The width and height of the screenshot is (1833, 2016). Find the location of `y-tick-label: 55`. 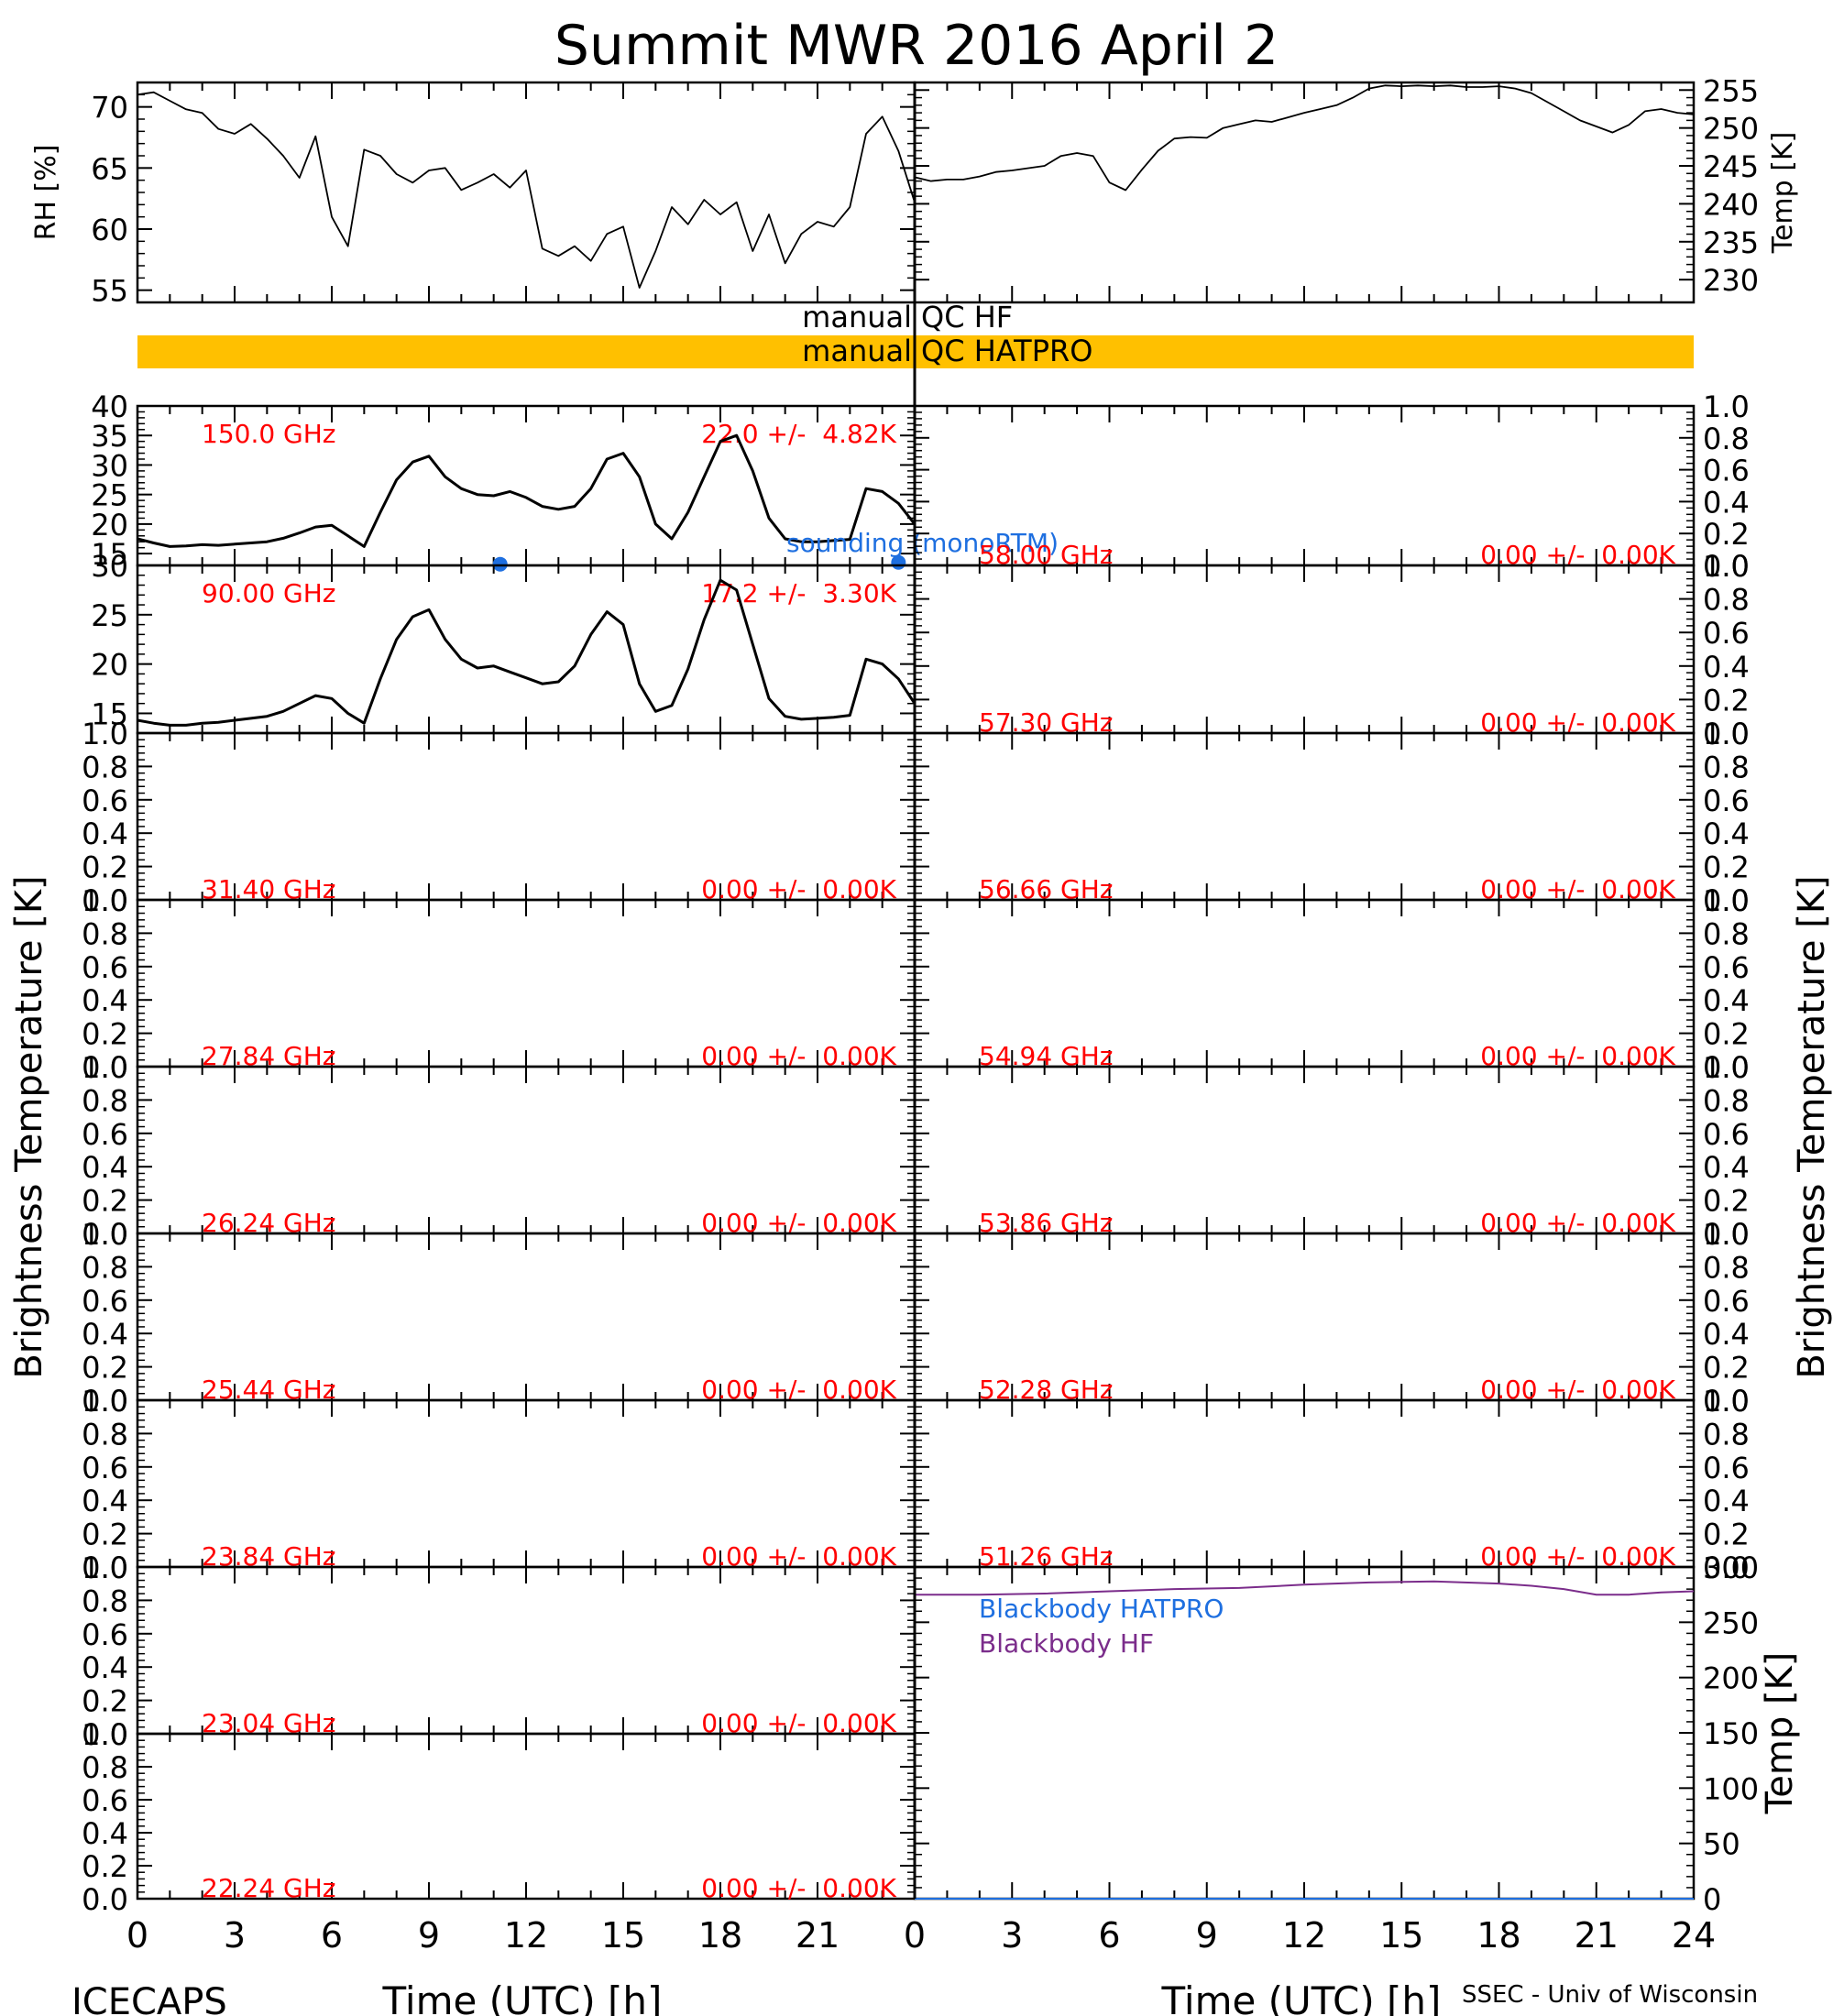

y-tick-label: 55 is located at coordinates (109, 291).